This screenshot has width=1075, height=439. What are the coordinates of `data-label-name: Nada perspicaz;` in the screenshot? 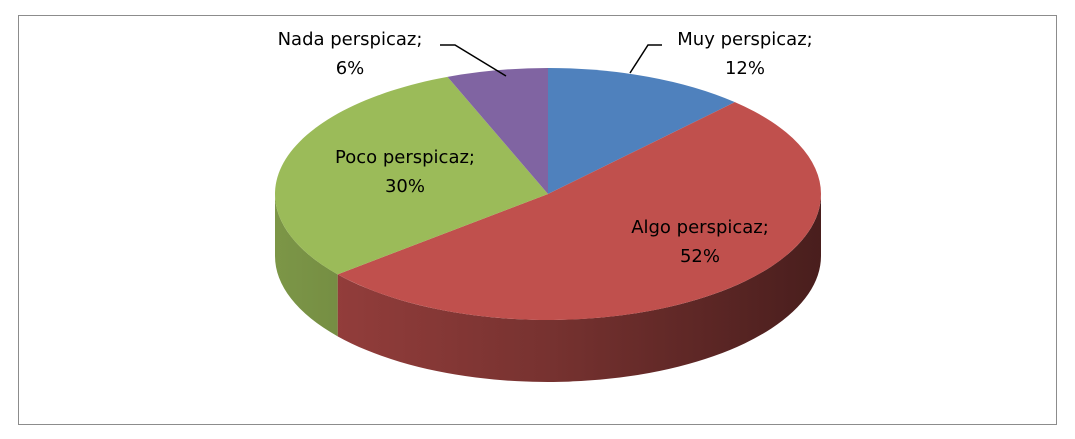 It's located at (350, 39).